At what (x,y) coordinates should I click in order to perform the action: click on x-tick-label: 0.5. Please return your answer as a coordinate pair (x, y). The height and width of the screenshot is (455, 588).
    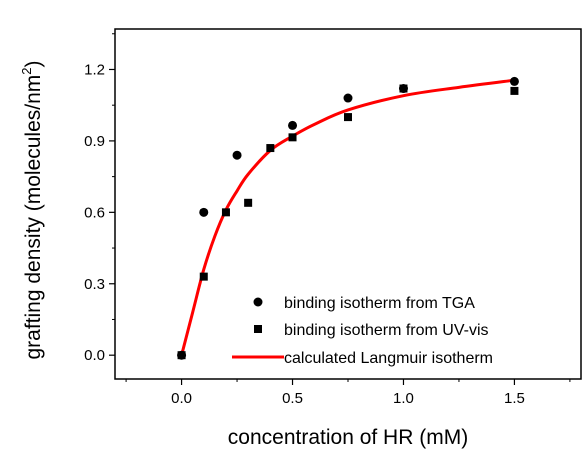
    Looking at the image, I should click on (292, 398).